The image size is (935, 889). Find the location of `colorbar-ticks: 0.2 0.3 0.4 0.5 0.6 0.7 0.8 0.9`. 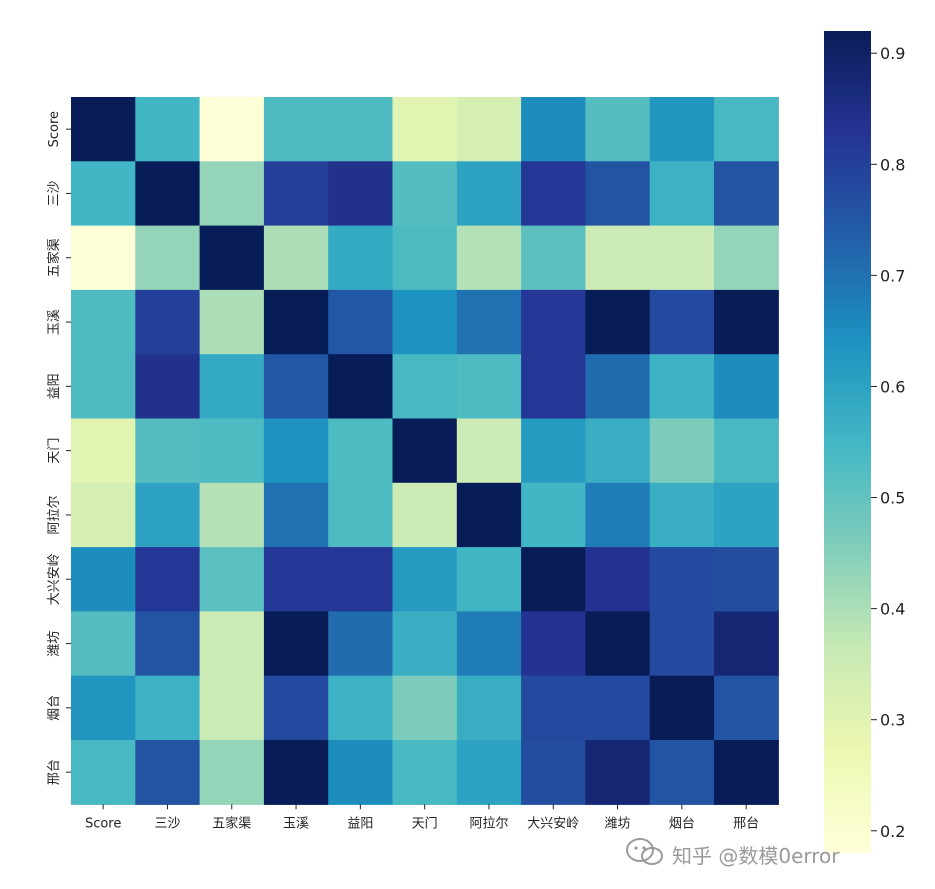

colorbar-ticks: 0.2 0.3 0.4 0.5 0.6 0.7 0.8 0.9 is located at coordinates (888, 442).